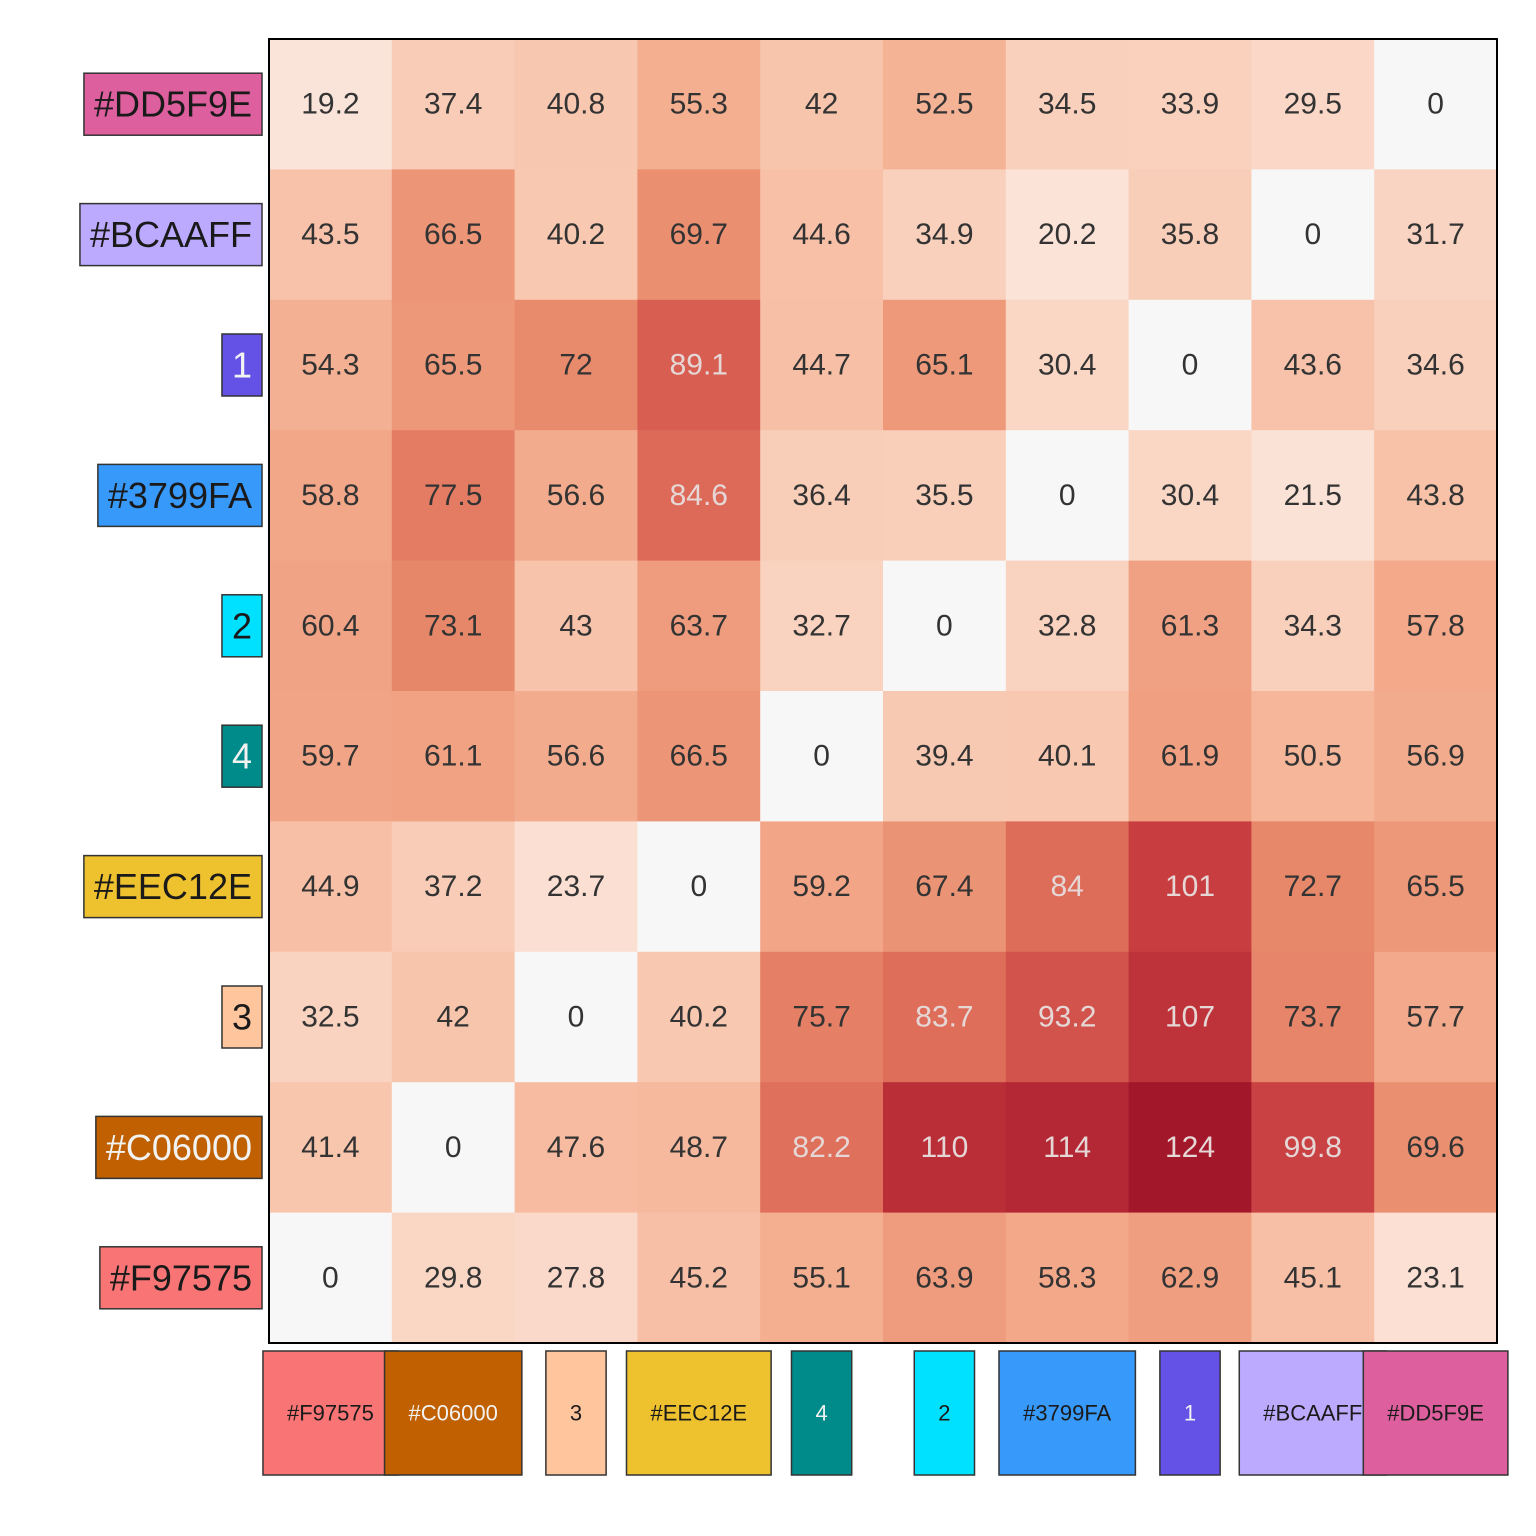  I want to click on cell-value-label: 23.1, so click(1435, 1277).